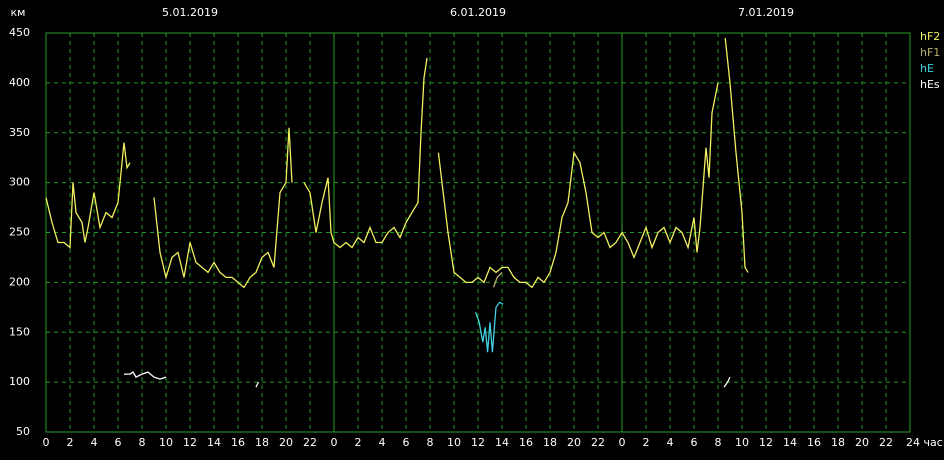  Describe the element at coordinates (766, 12) in the screenshot. I see `date-label: 7.01.2019` at that location.